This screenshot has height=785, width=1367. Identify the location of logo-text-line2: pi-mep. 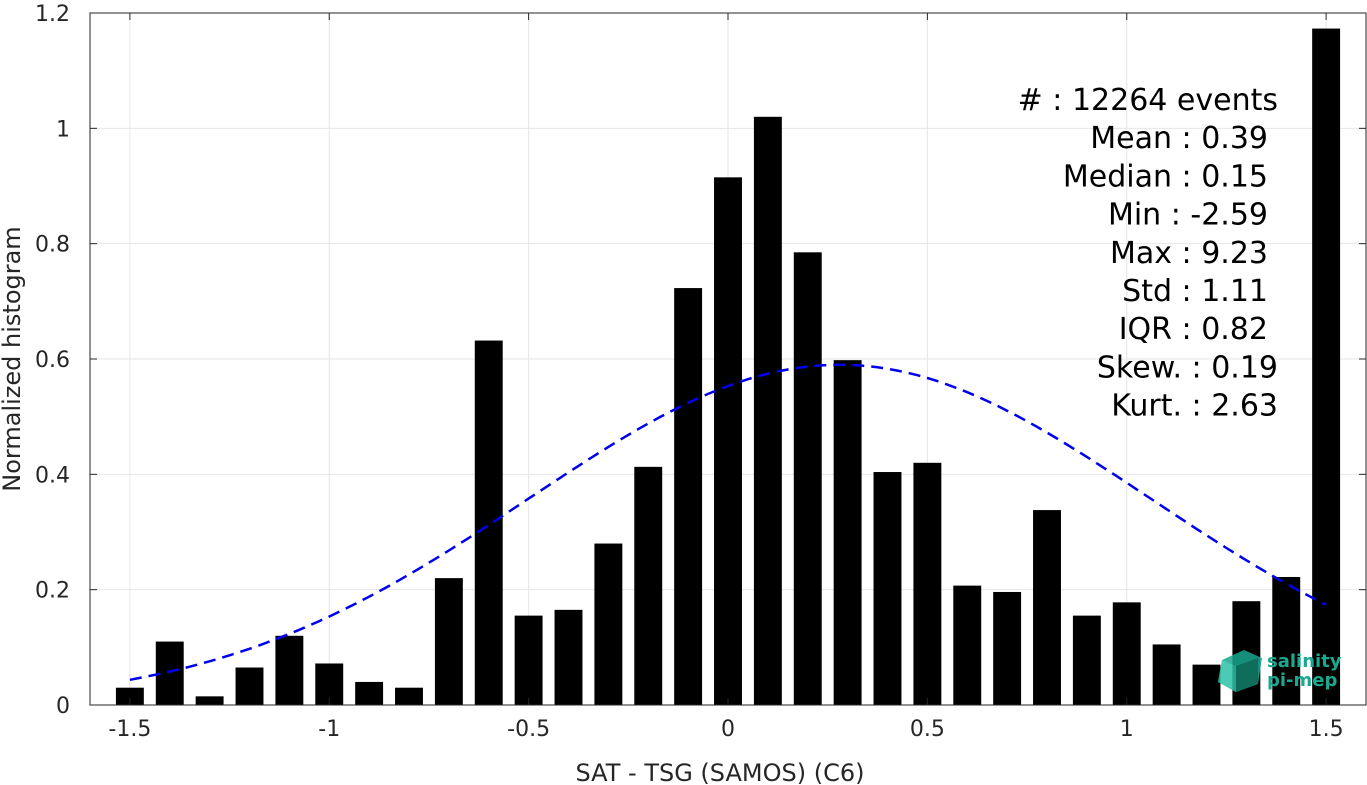
(1302, 680).